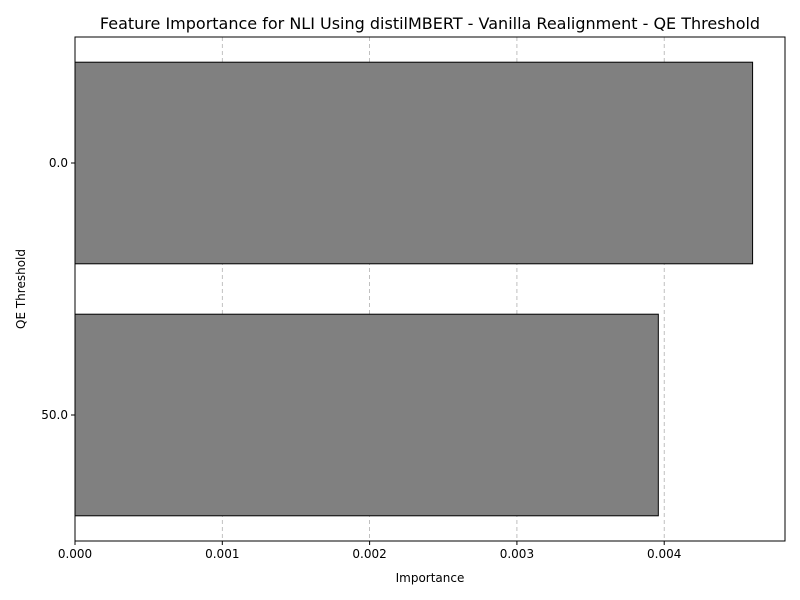 This screenshot has width=800, height=600. I want to click on x-tick-label: 0.003, so click(517, 554).